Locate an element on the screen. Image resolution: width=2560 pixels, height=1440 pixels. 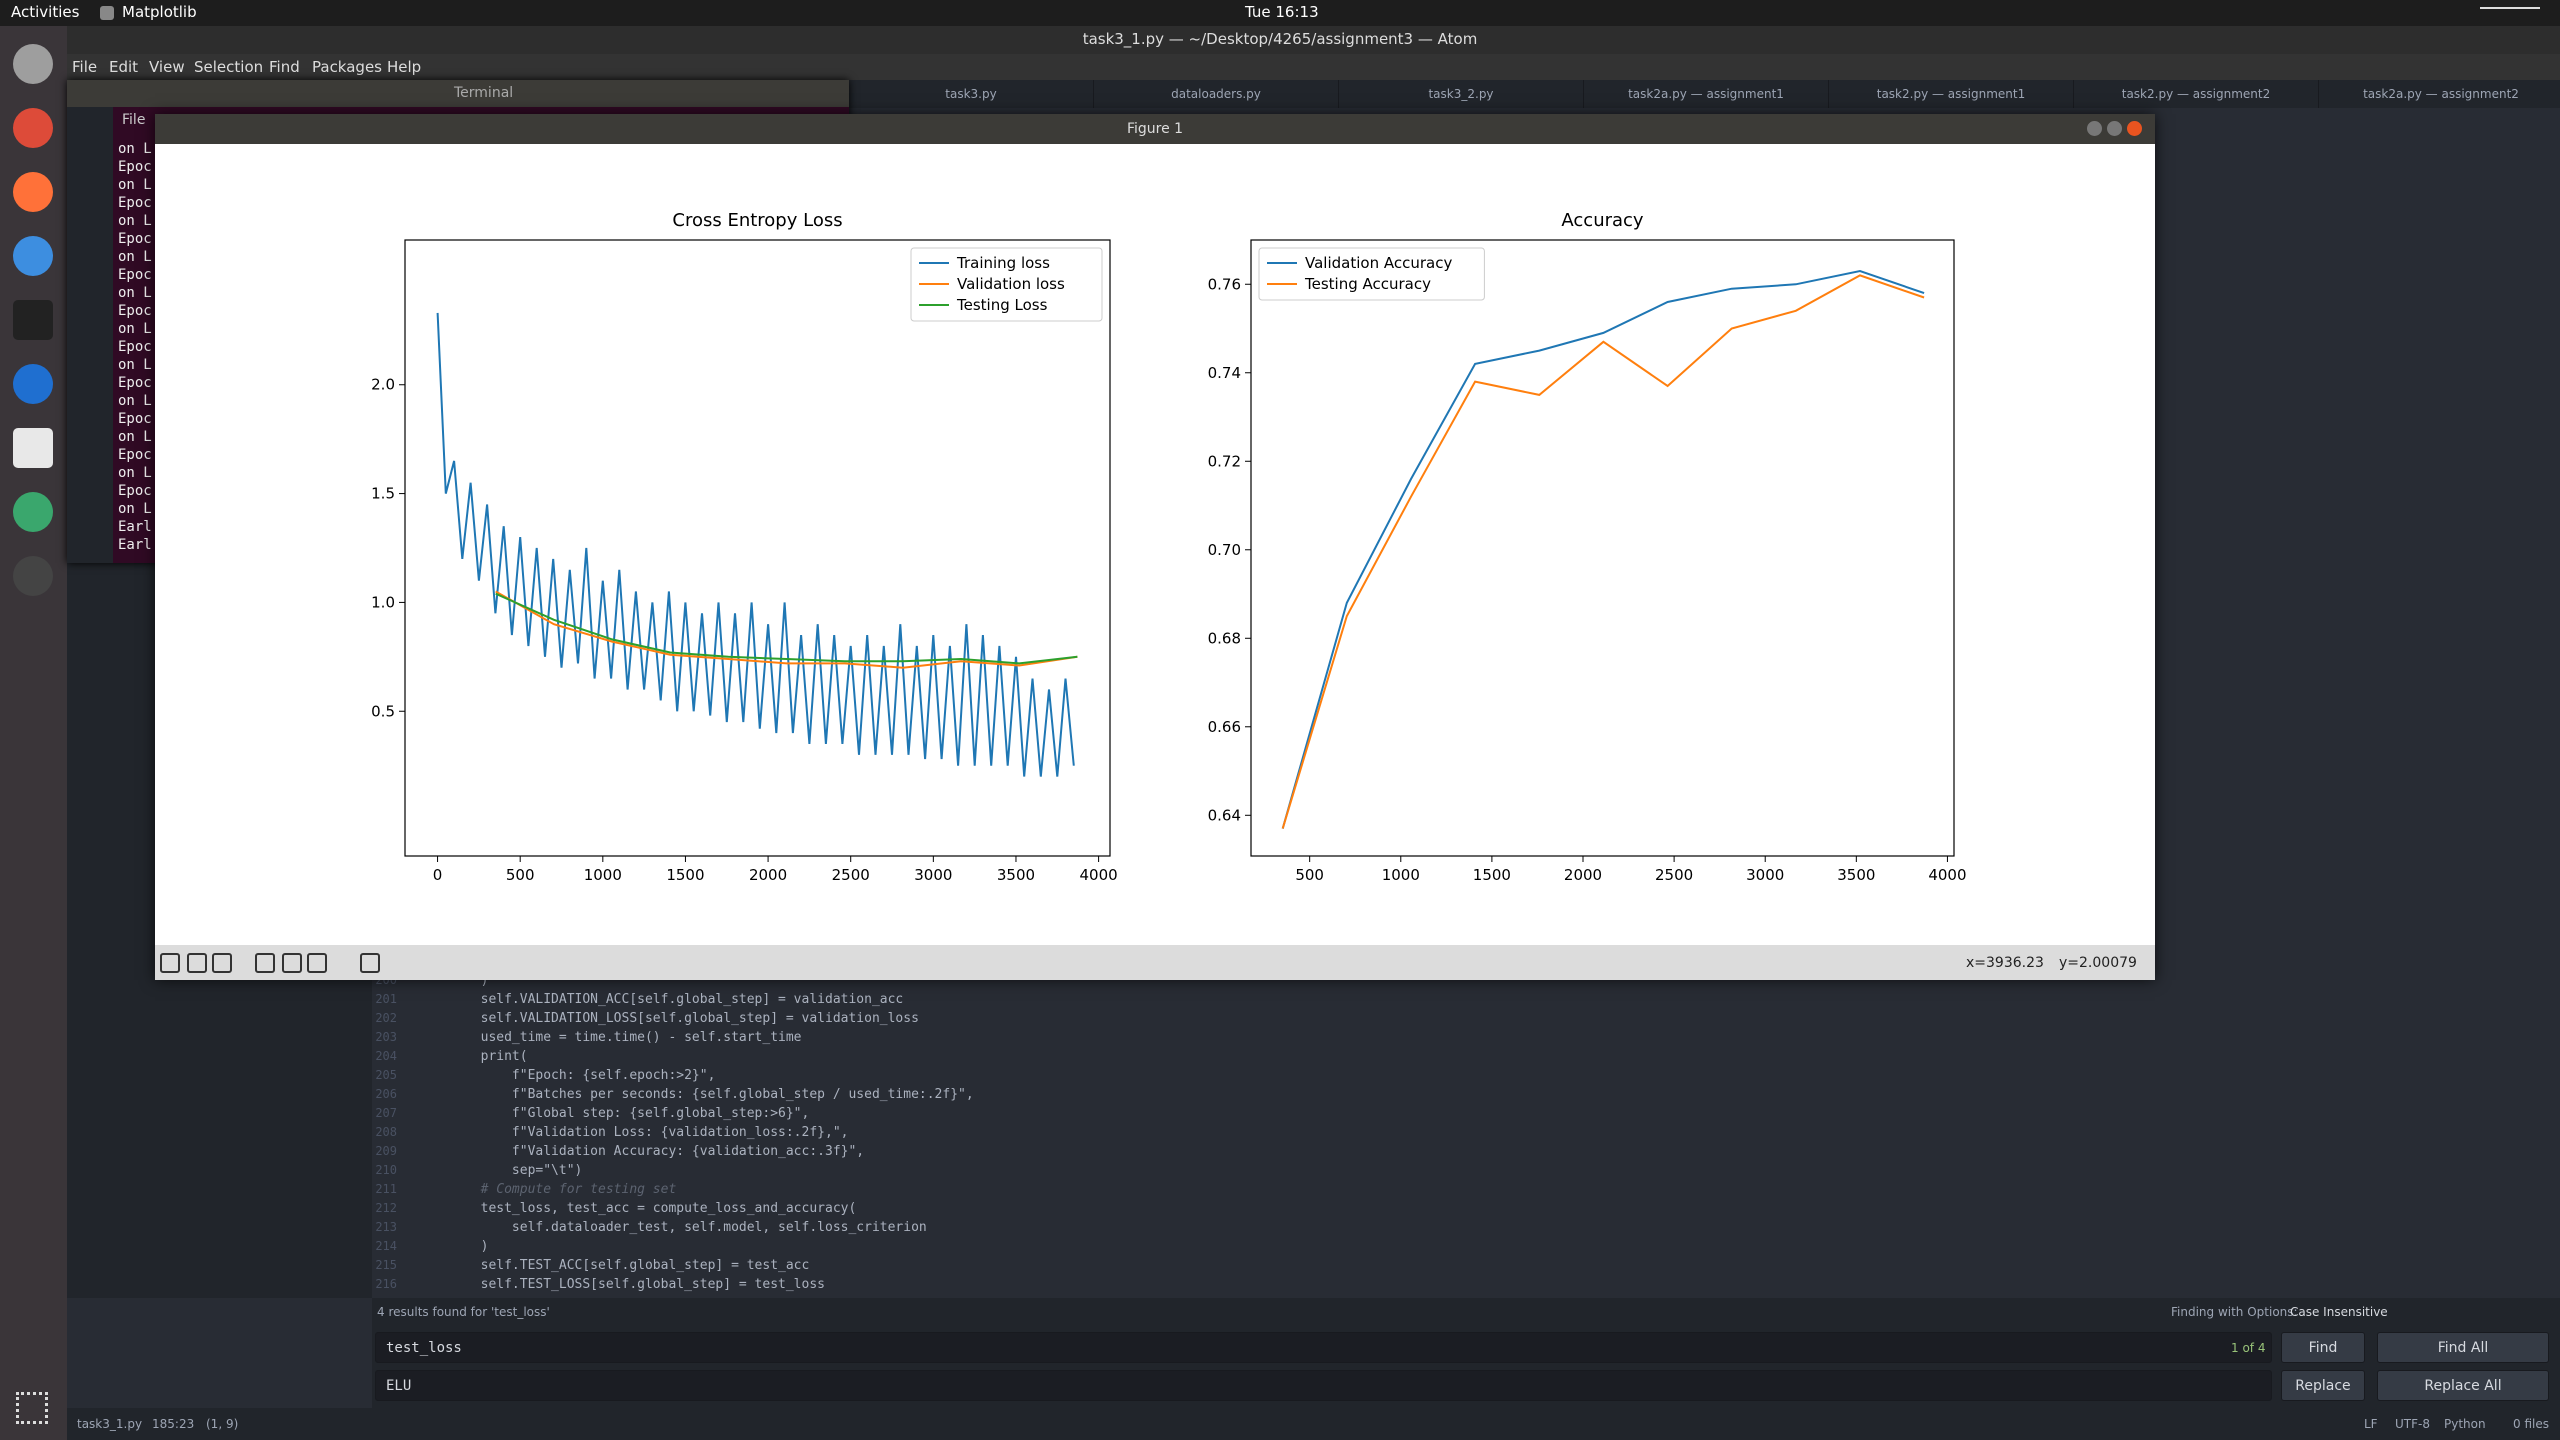
top-bar: Activities Matplotlib Tue 16:13 is located at coordinates (1280, 13).